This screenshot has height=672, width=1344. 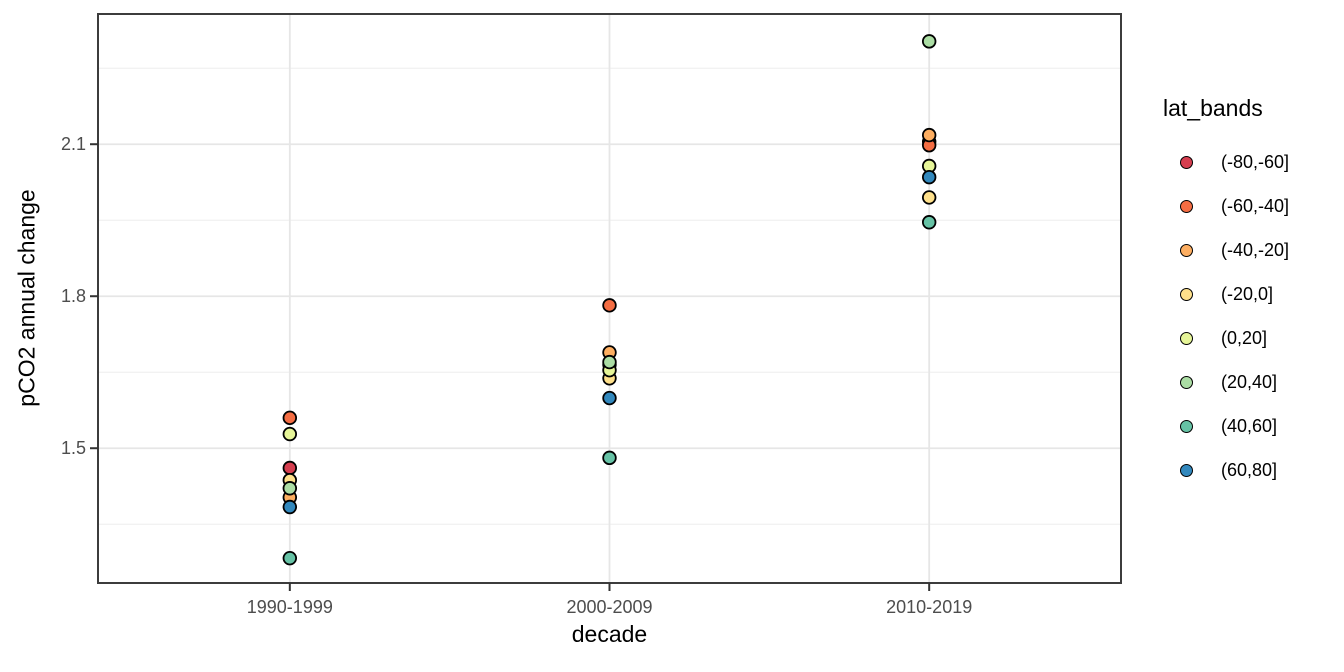 What do you see at coordinates (1255, 161) in the screenshot?
I see `legend-label: (-80,-60]` at bounding box center [1255, 161].